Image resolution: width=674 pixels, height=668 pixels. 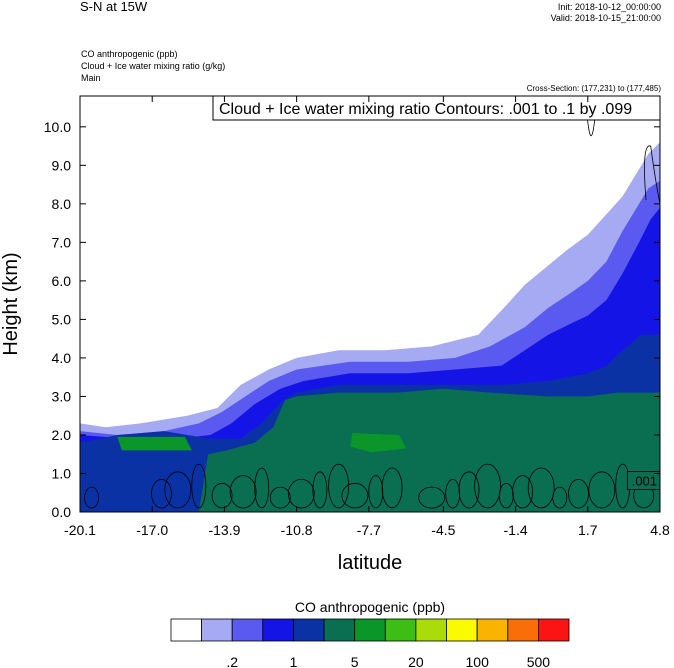 I want to click on y-tick-label: 7.0, so click(x=62, y=242).